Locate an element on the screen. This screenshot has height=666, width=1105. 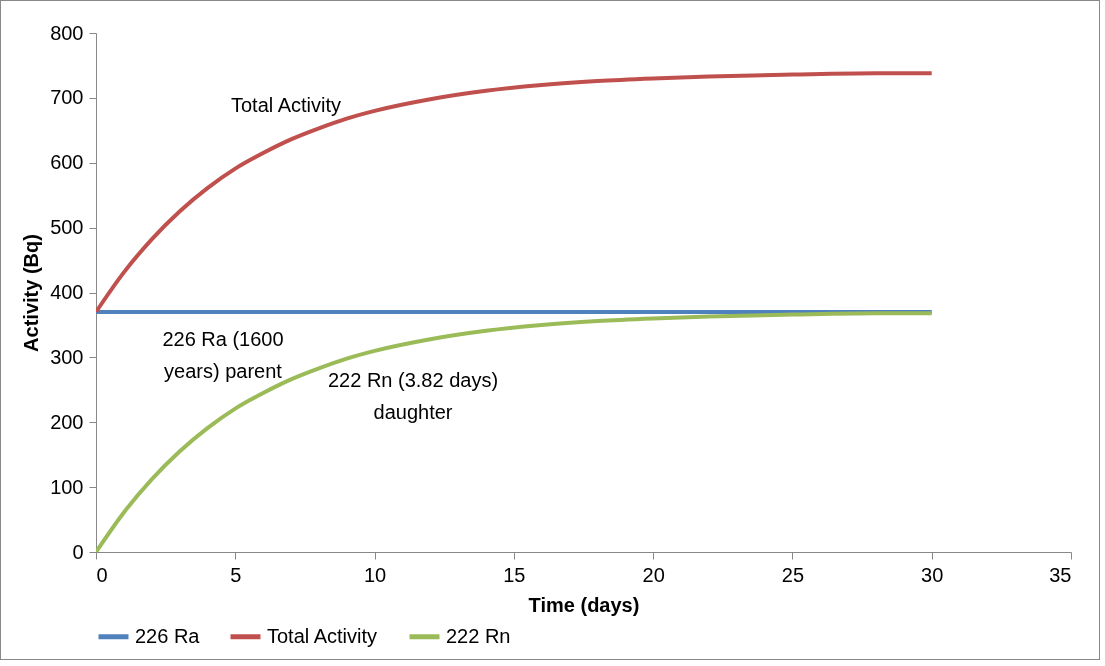
y-tick-label: 700 is located at coordinates (67, 97).